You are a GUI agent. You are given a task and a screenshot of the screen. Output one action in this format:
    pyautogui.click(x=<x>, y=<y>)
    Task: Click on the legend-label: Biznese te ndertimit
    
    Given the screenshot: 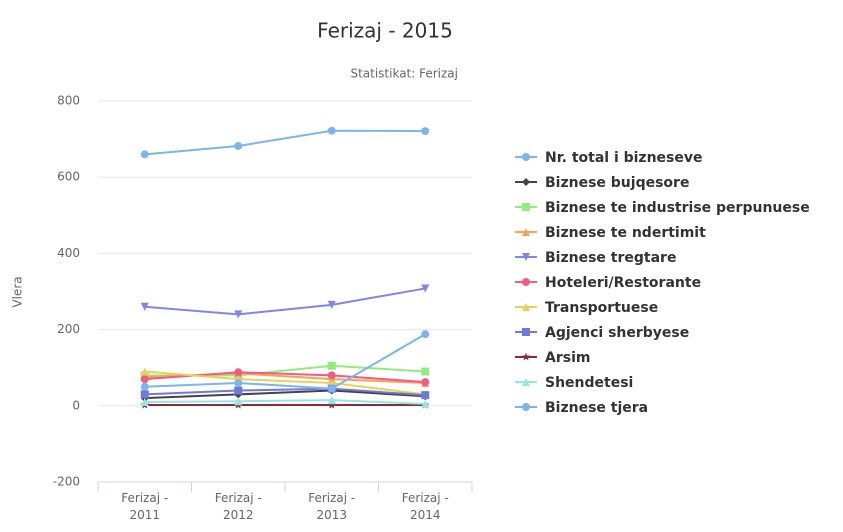 What is the action you would take?
    pyautogui.click(x=625, y=233)
    